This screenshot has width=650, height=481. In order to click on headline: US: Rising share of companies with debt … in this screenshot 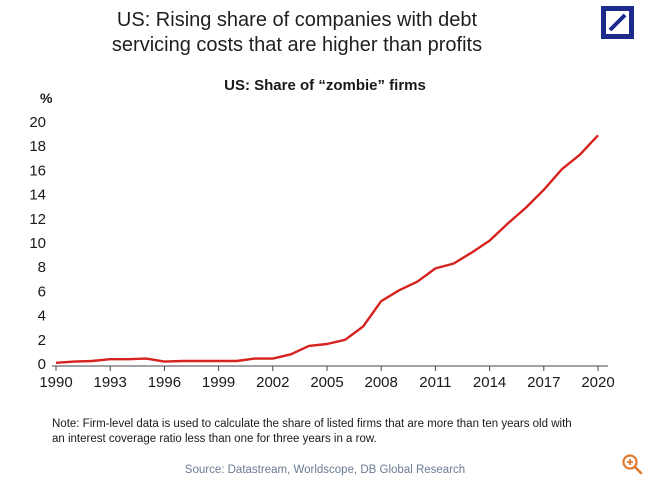, I will do `click(297, 33)`.